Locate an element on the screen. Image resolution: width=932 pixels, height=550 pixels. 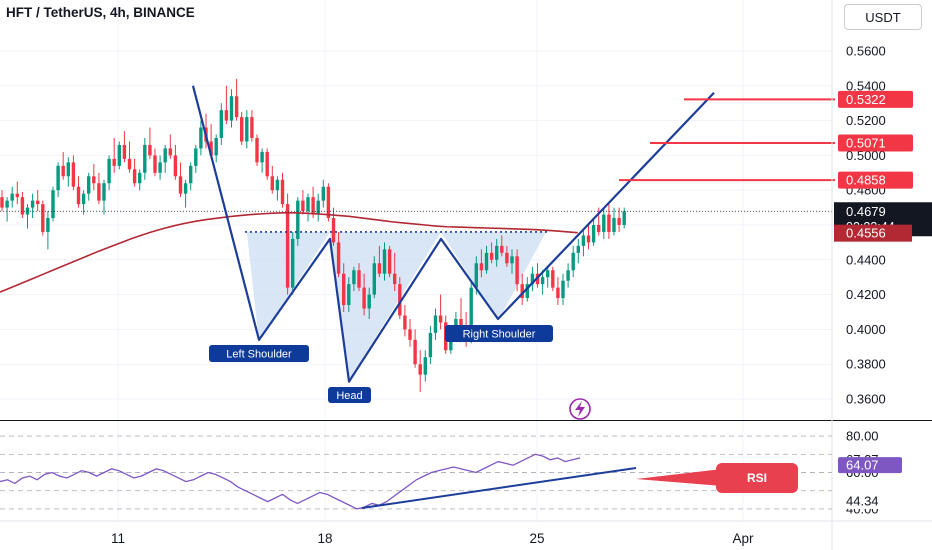
price-tick-label: 0.3600 is located at coordinates (866, 399).